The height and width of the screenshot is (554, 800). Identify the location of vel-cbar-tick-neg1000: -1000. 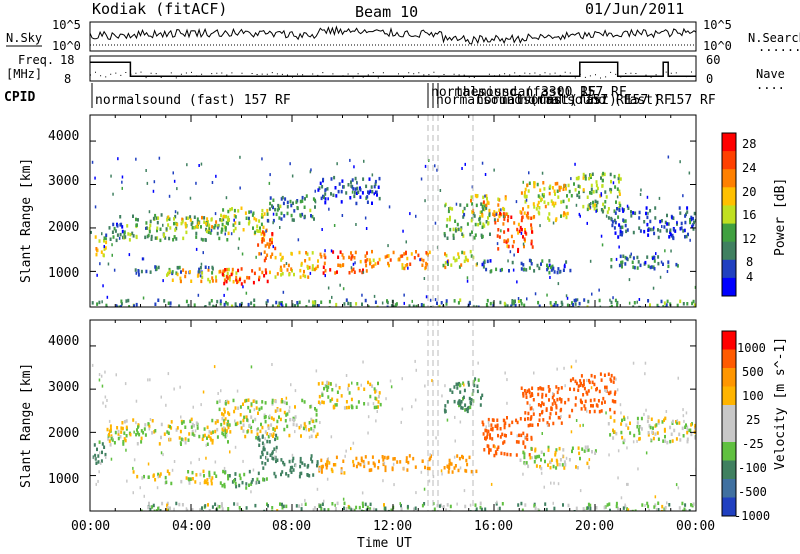
(752, 516).